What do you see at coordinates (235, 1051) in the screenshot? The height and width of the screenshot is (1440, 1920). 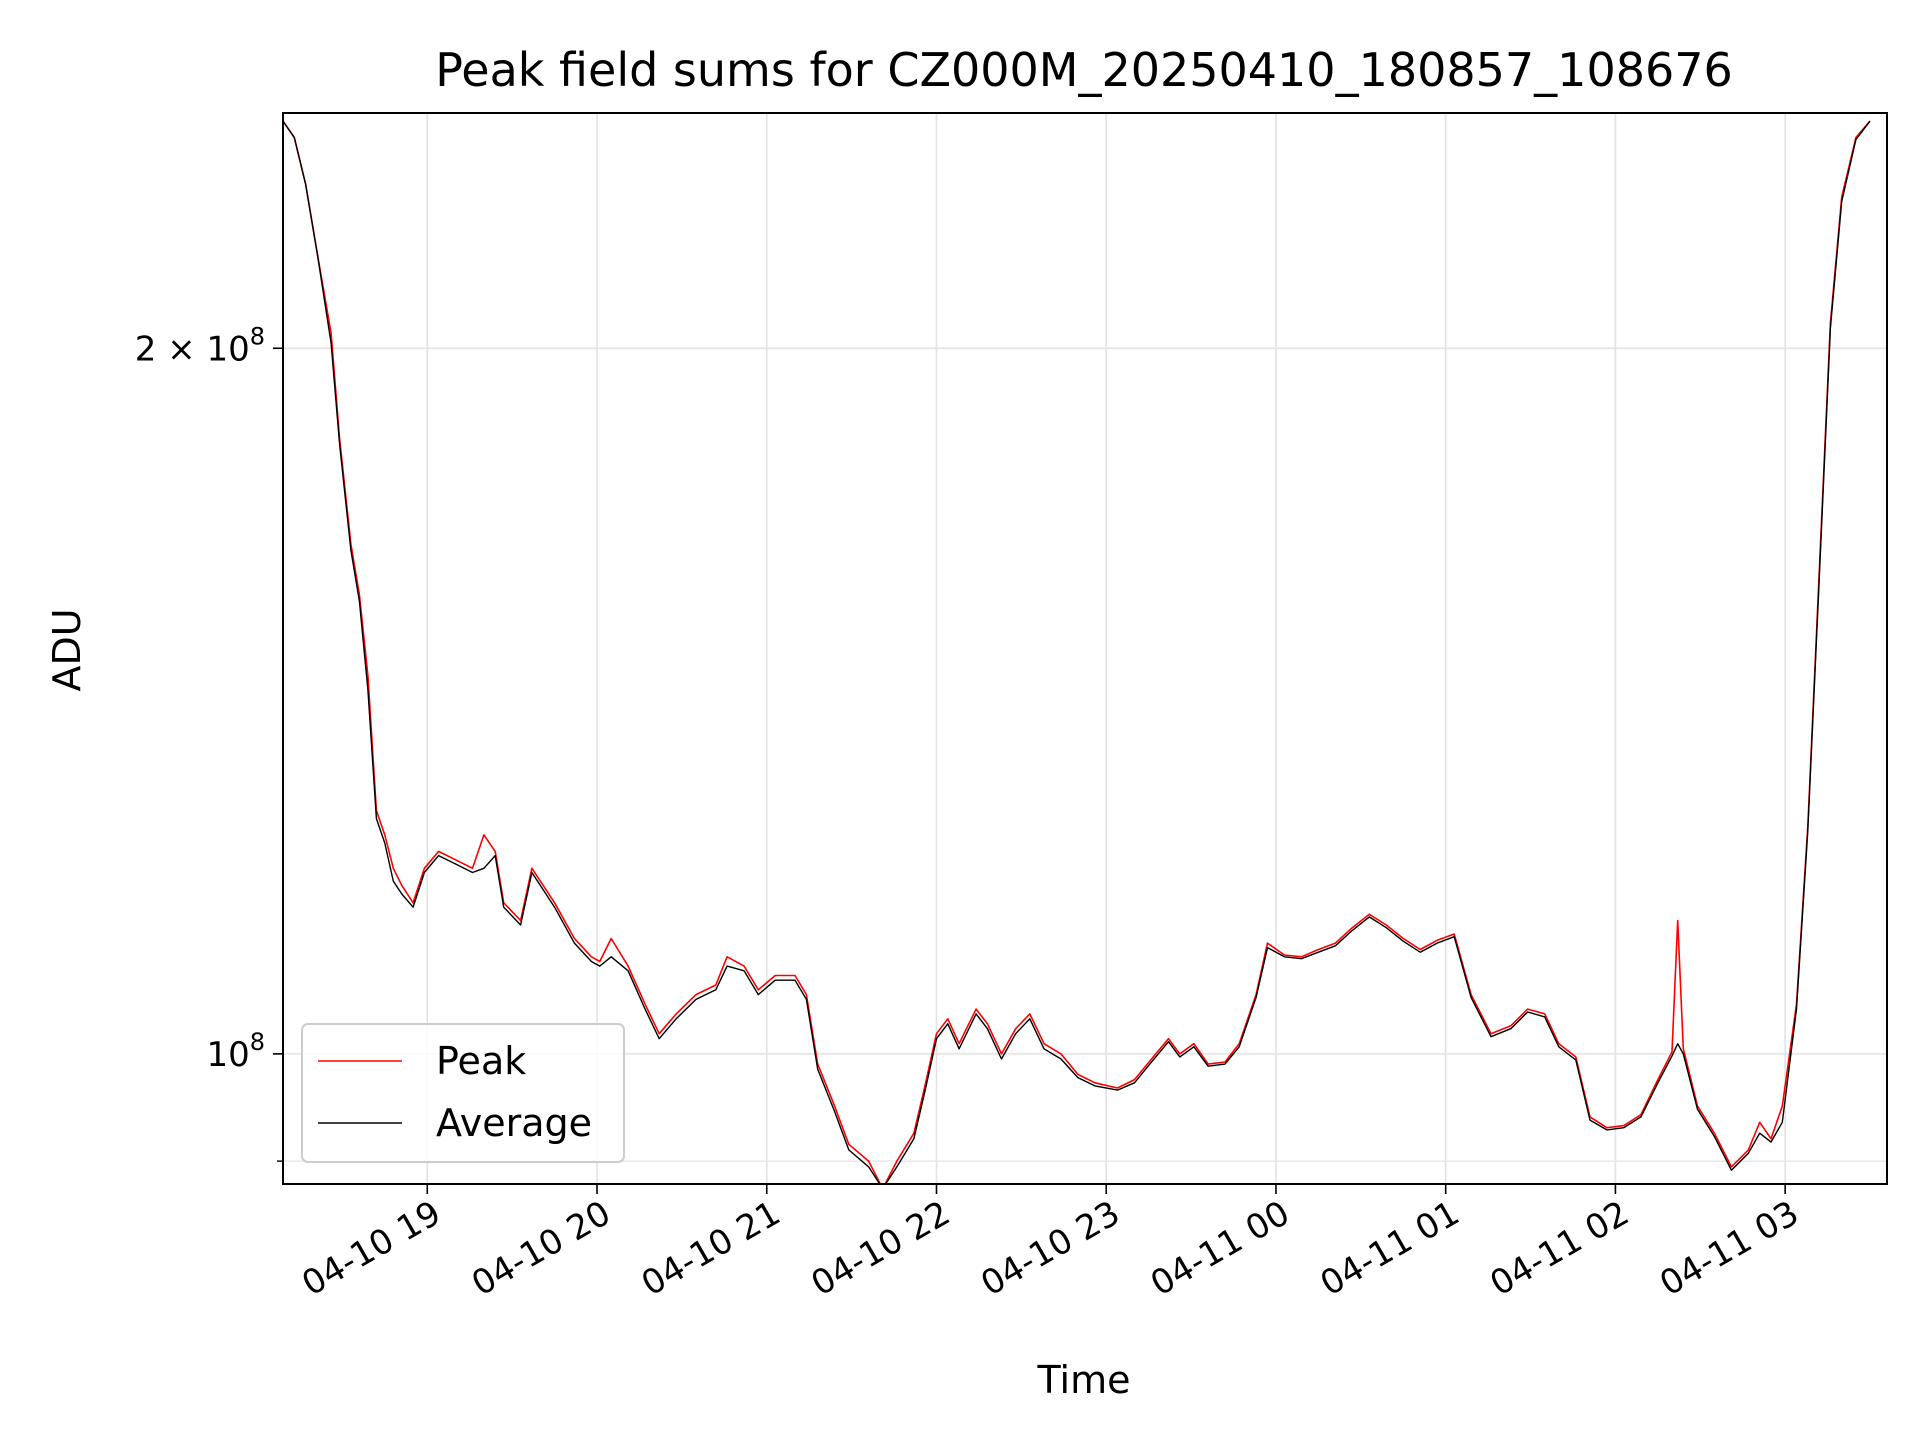 I see `y-tick-label-1: 108` at bounding box center [235, 1051].